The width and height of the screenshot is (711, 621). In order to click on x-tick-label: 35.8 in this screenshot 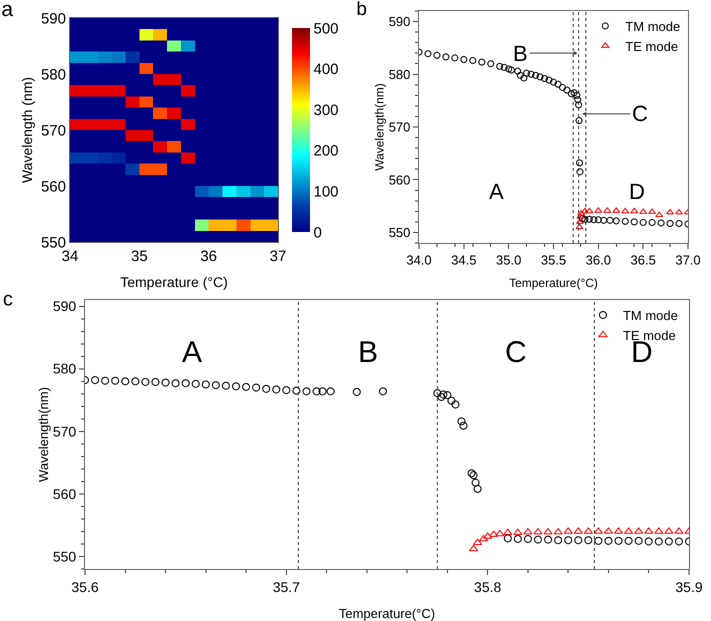, I will do `click(488, 586)`.